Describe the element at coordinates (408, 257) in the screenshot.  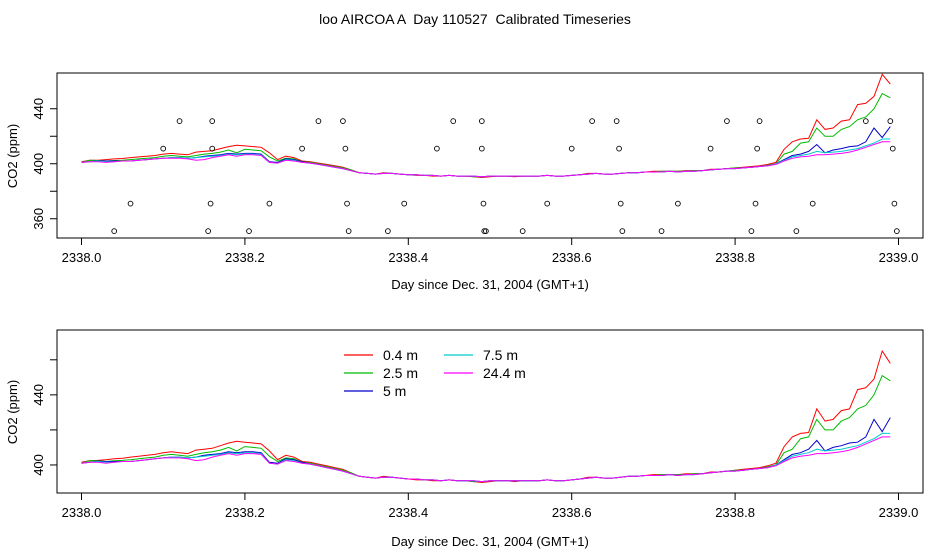
I see `top-x-tick-label: 2338.4` at that location.